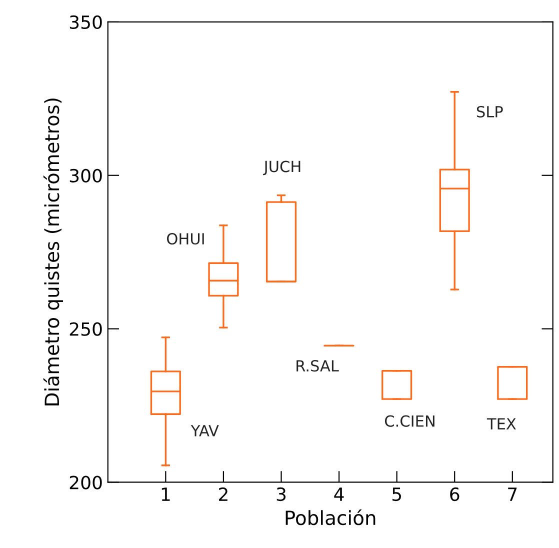 This screenshot has width=559, height=548. Describe the element at coordinates (185, 238) in the screenshot. I see `annotation: OHUI` at that location.